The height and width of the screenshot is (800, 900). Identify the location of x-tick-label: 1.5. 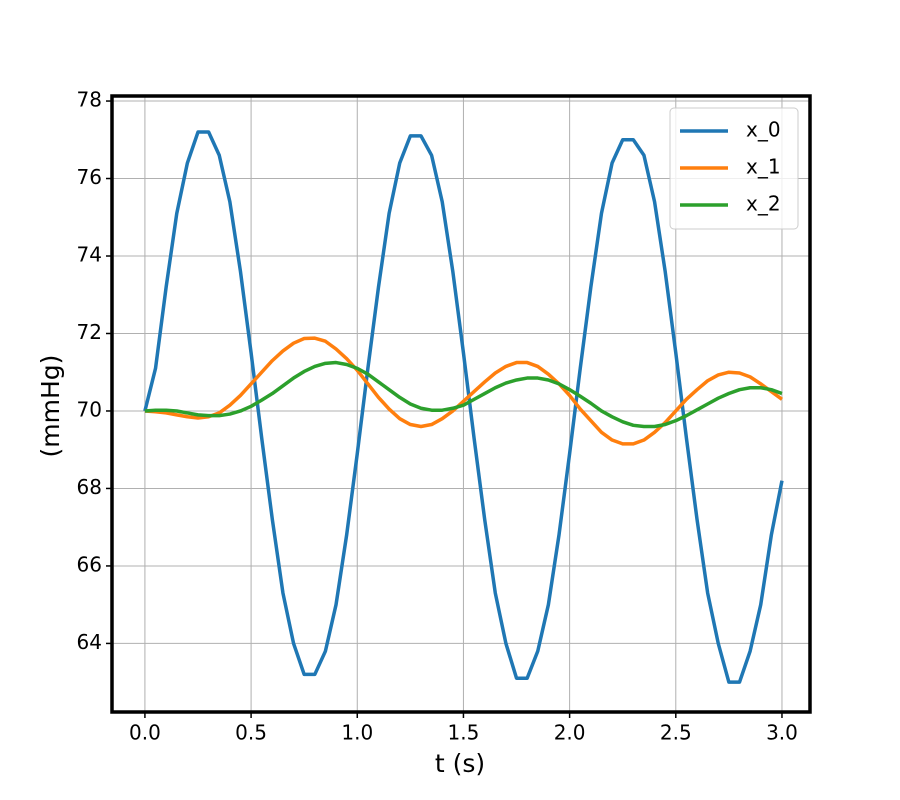
(464, 733).